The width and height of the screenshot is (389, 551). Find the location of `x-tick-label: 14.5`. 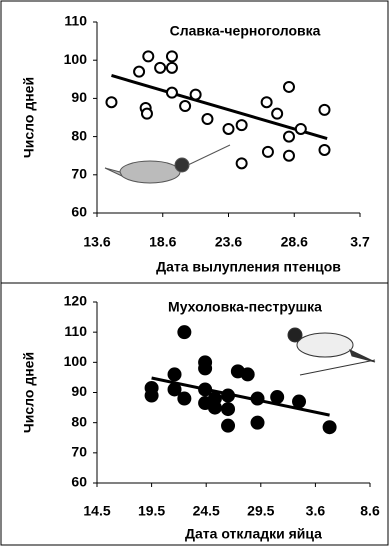

x-tick-label: 14.5 is located at coordinates (96, 511).